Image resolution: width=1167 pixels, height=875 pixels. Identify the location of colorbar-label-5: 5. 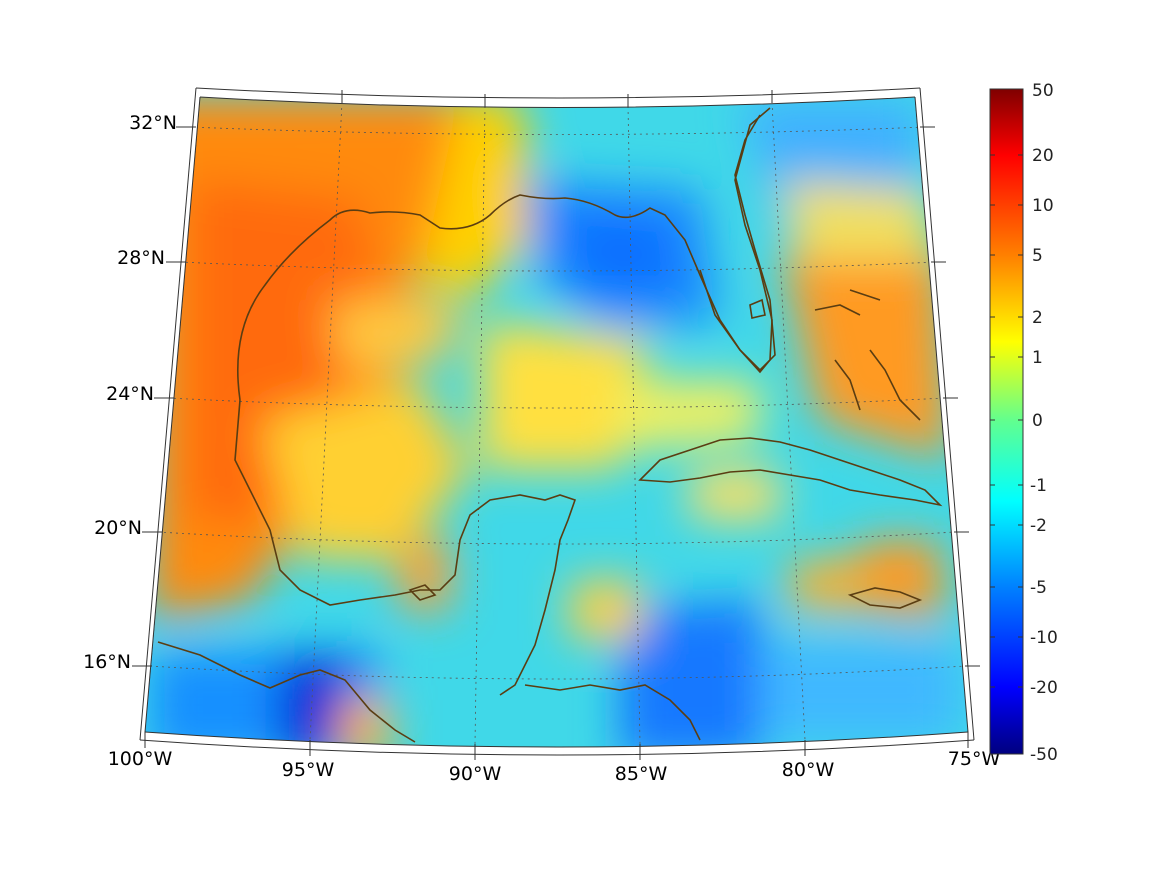
(1037, 256).